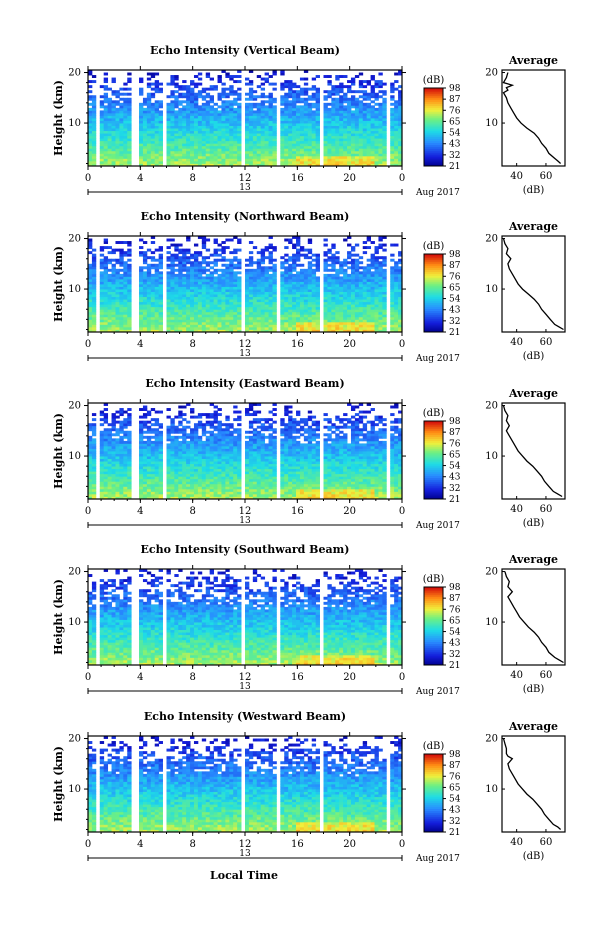 Image resolution: width=616 pixels, height=929 pixels. What do you see at coordinates (433, 259) in the screenshot?
I see `colorbar-step` at bounding box center [433, 259].